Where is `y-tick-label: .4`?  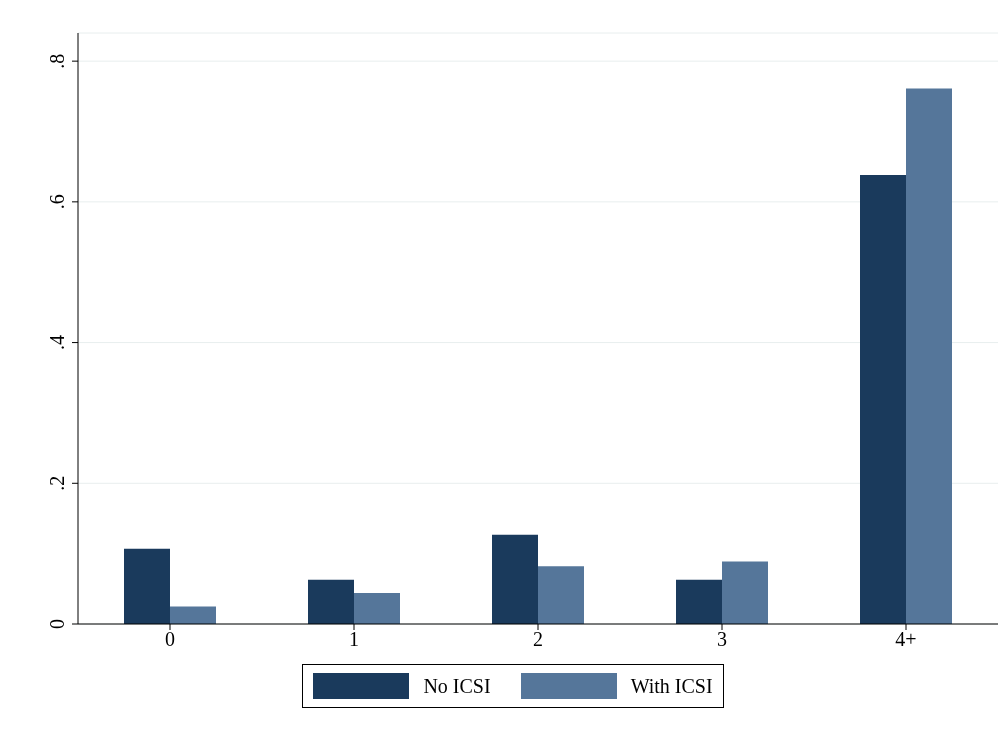 y-tick-label: .4 is located at coordinates (57, 343).